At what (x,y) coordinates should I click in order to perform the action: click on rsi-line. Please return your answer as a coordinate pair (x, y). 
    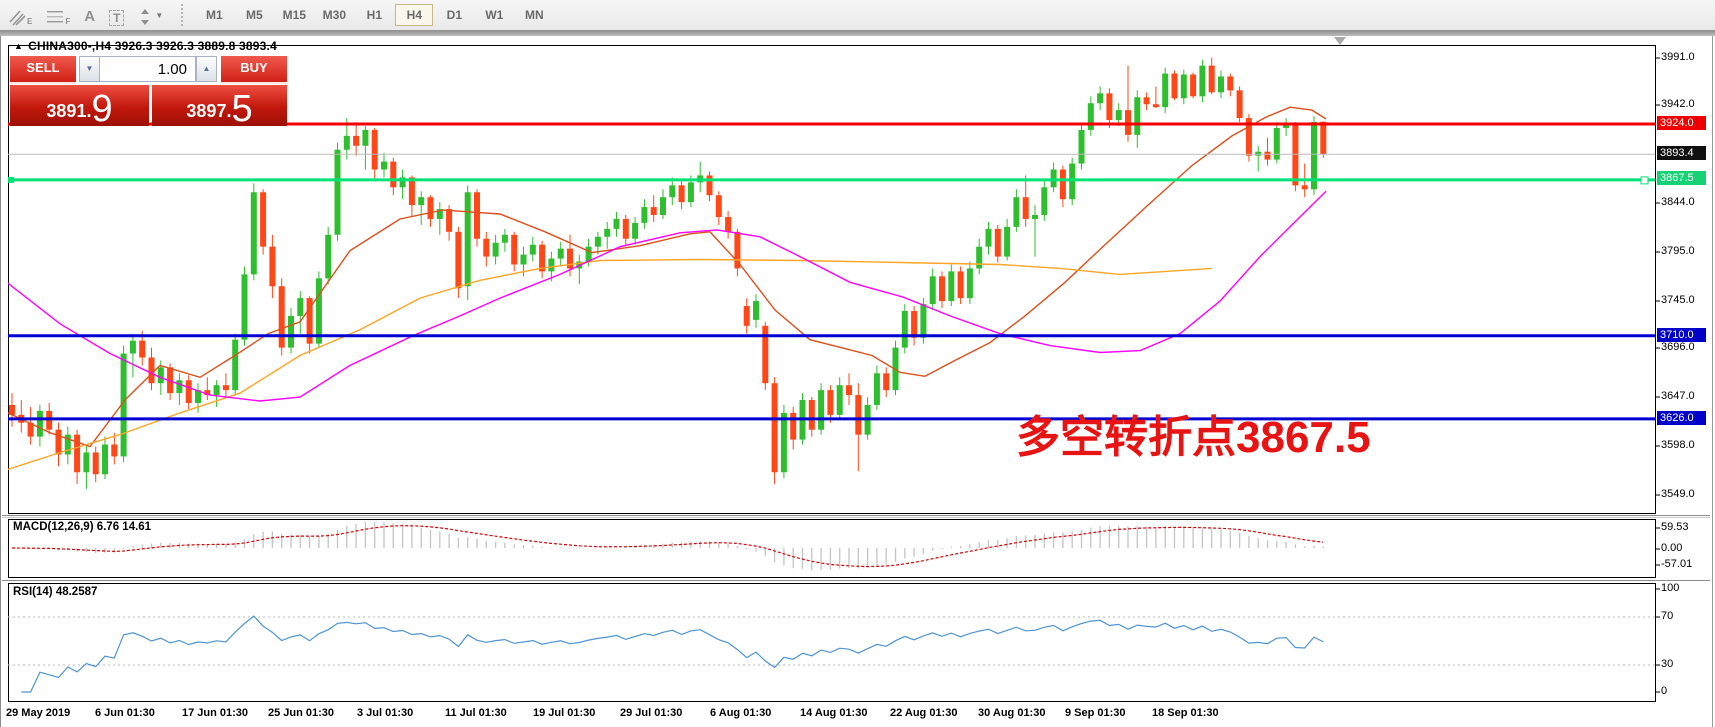
    Looking at the image, I should click on (672, 654).